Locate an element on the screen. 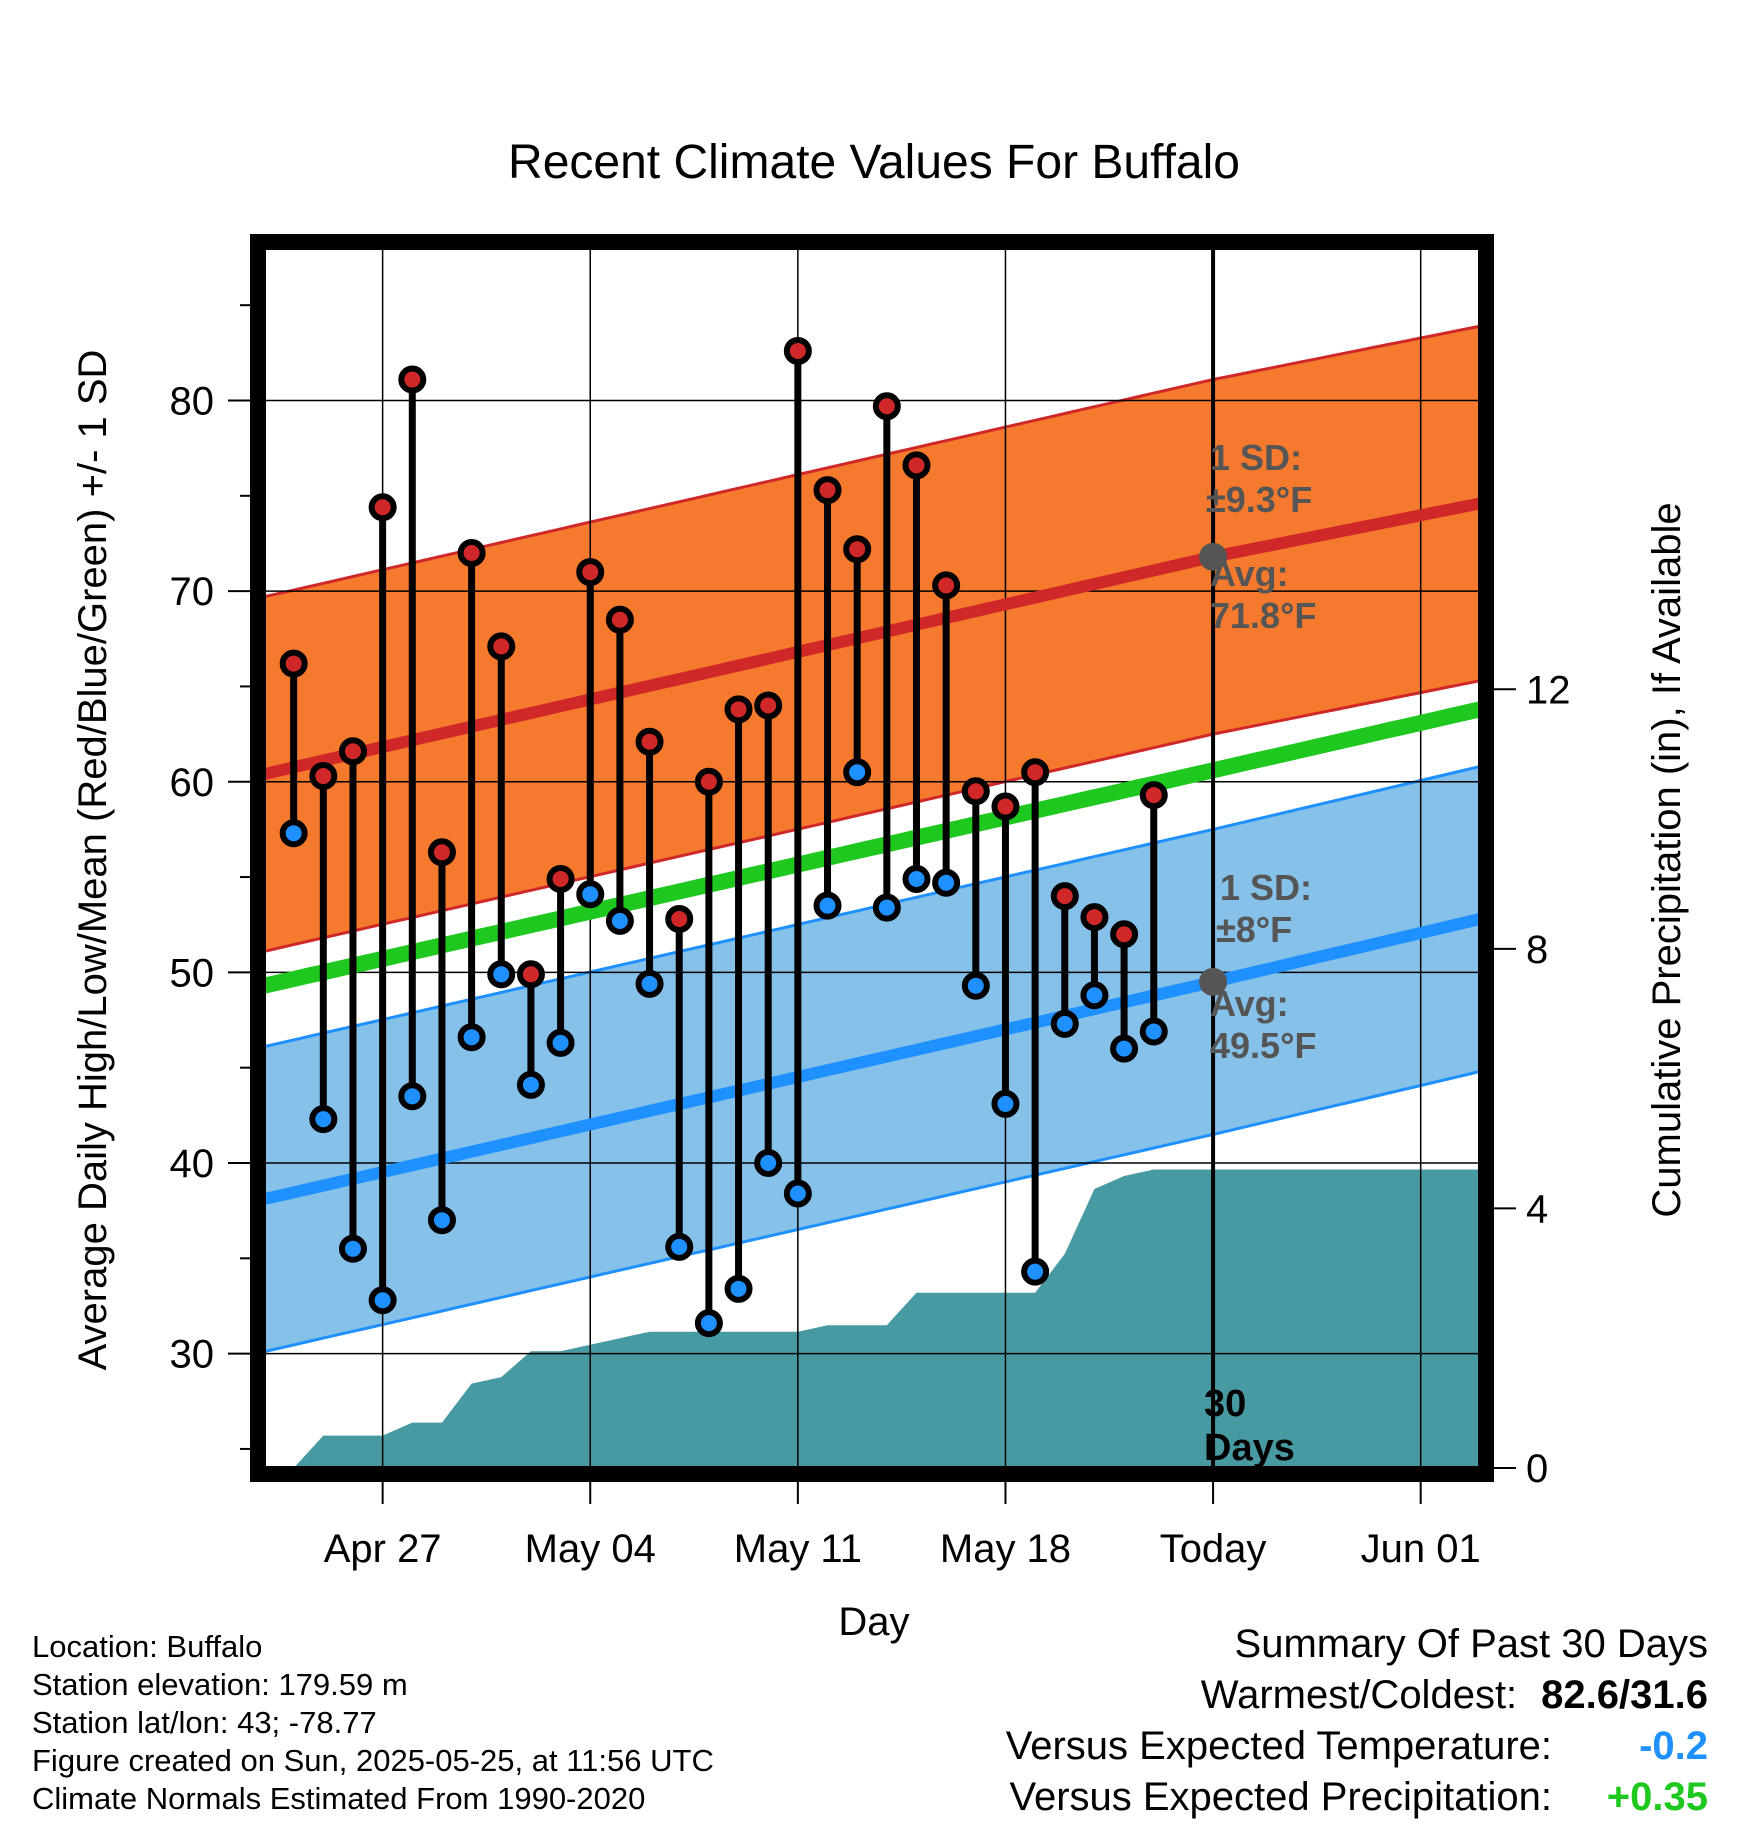 The width and height of the screenshot is (1748, 1828). precip-label: Versus Expected Precipitation: is located at coordinates (1280, 1797).